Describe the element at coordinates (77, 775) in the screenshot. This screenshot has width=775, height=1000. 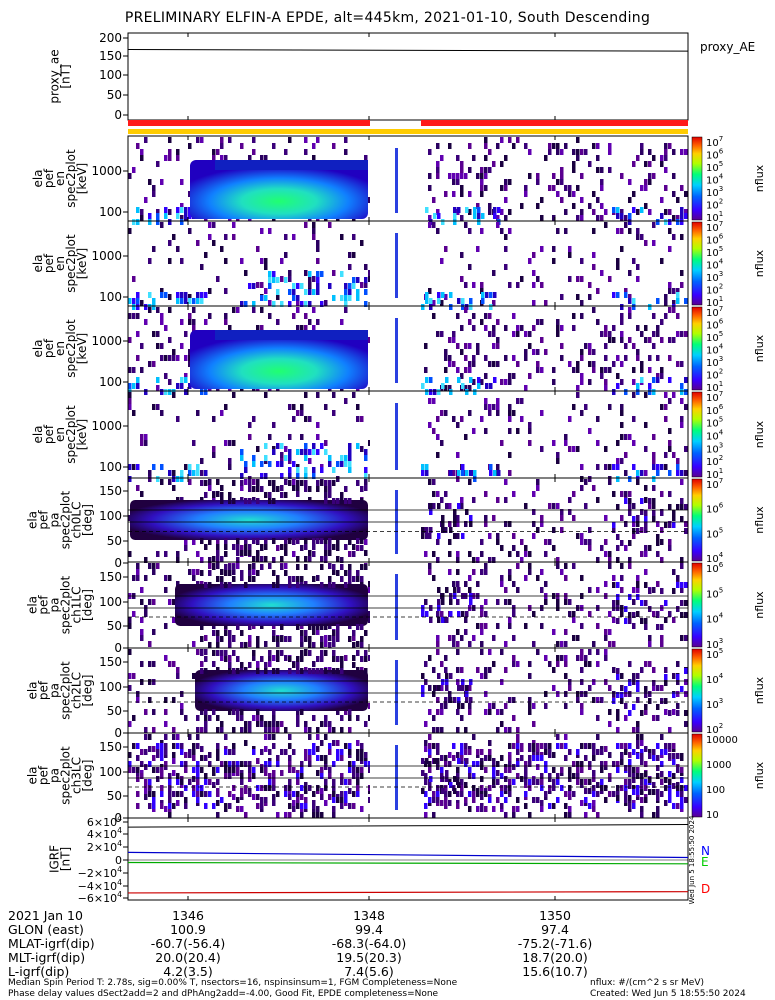
I see `y-axis-label: ch3LC` at that location.